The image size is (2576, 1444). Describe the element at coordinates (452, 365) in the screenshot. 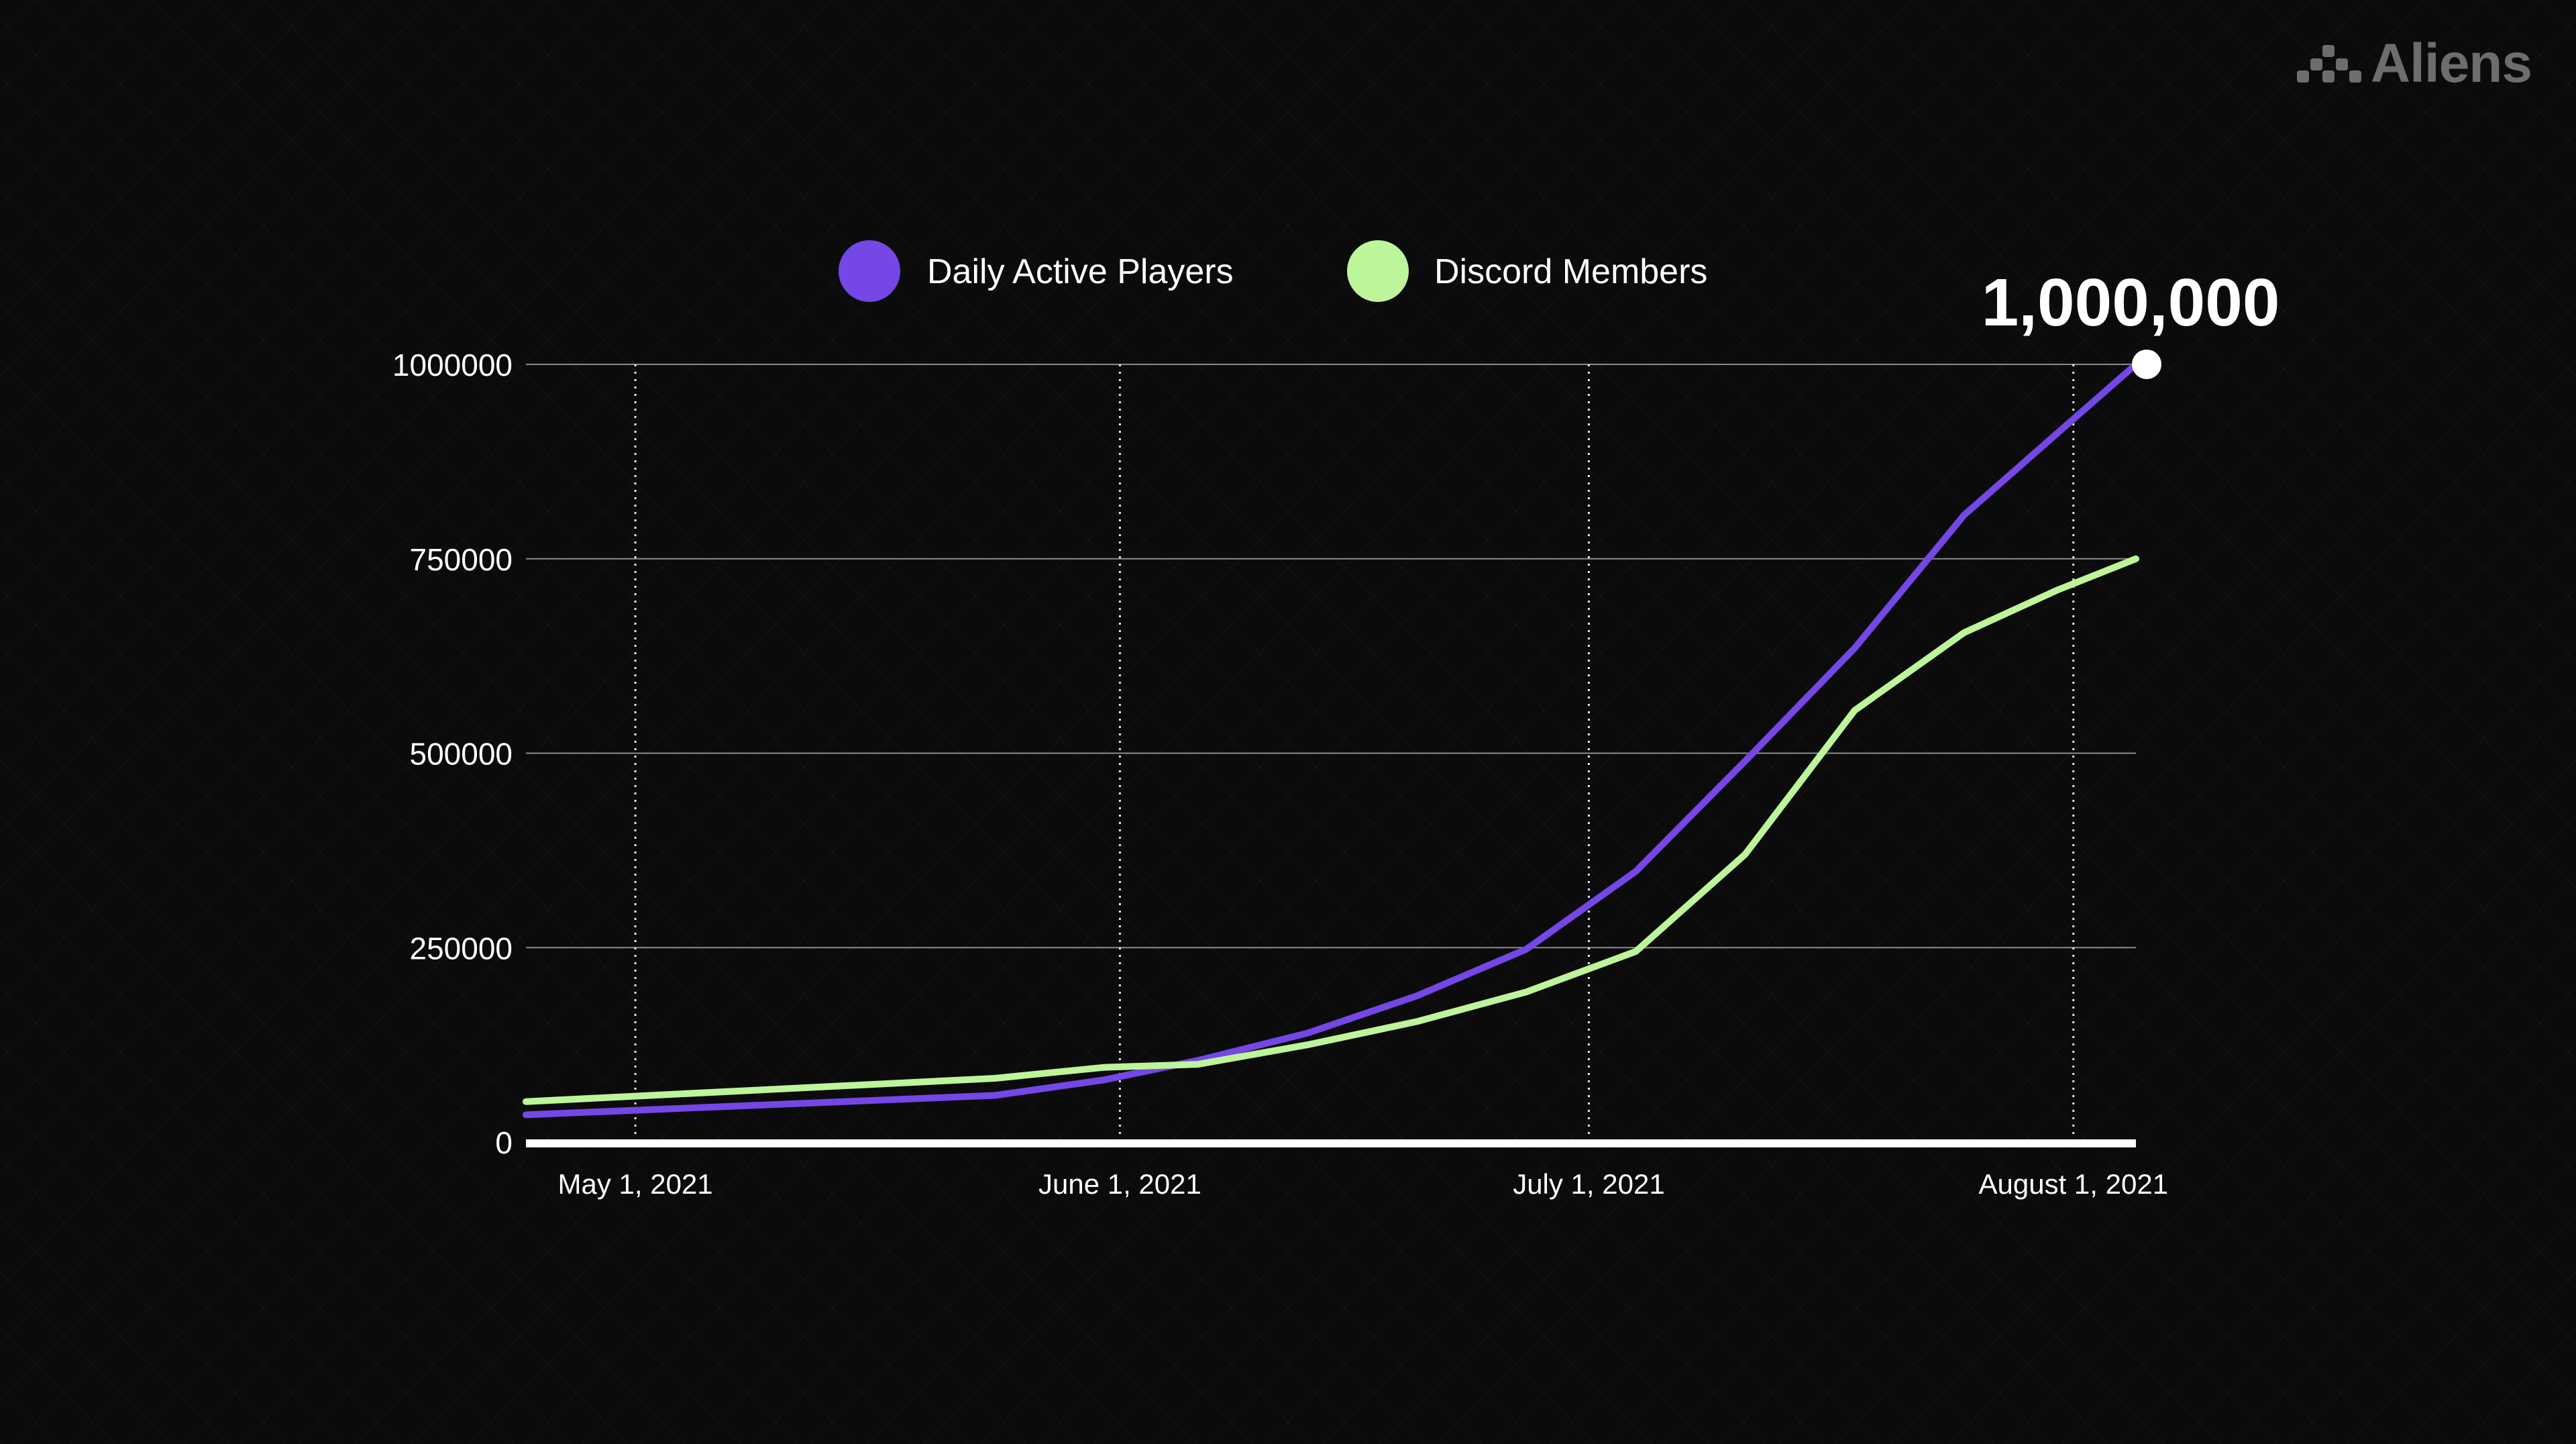

I see `y-tick-label: 1000000` at that location.